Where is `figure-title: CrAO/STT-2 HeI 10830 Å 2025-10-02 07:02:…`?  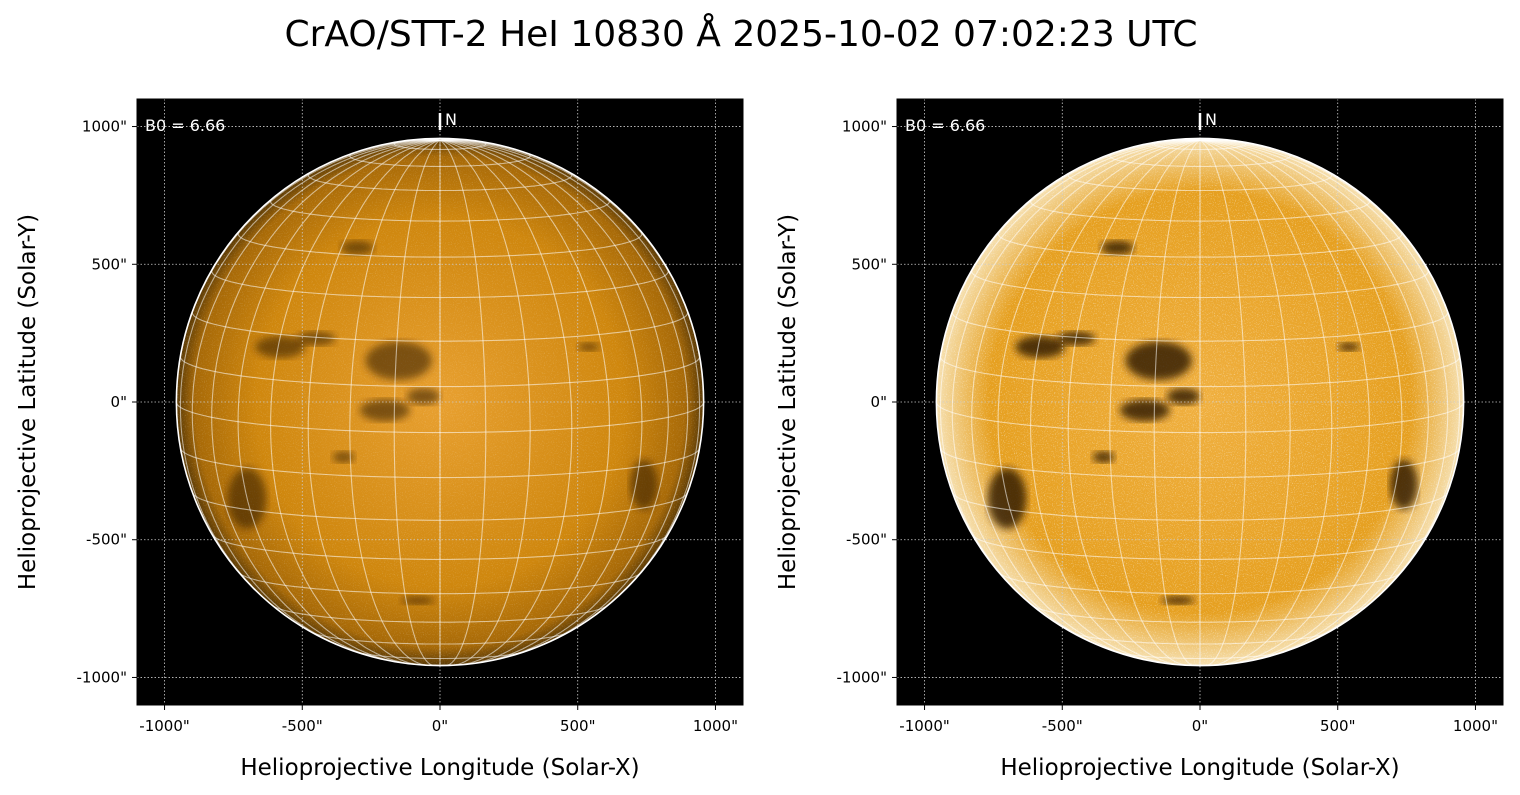
figure-title: CrAO/STT-2 HeI 10830 Å 2025-10-02 07:02:… is located at coordinates (741, 34).